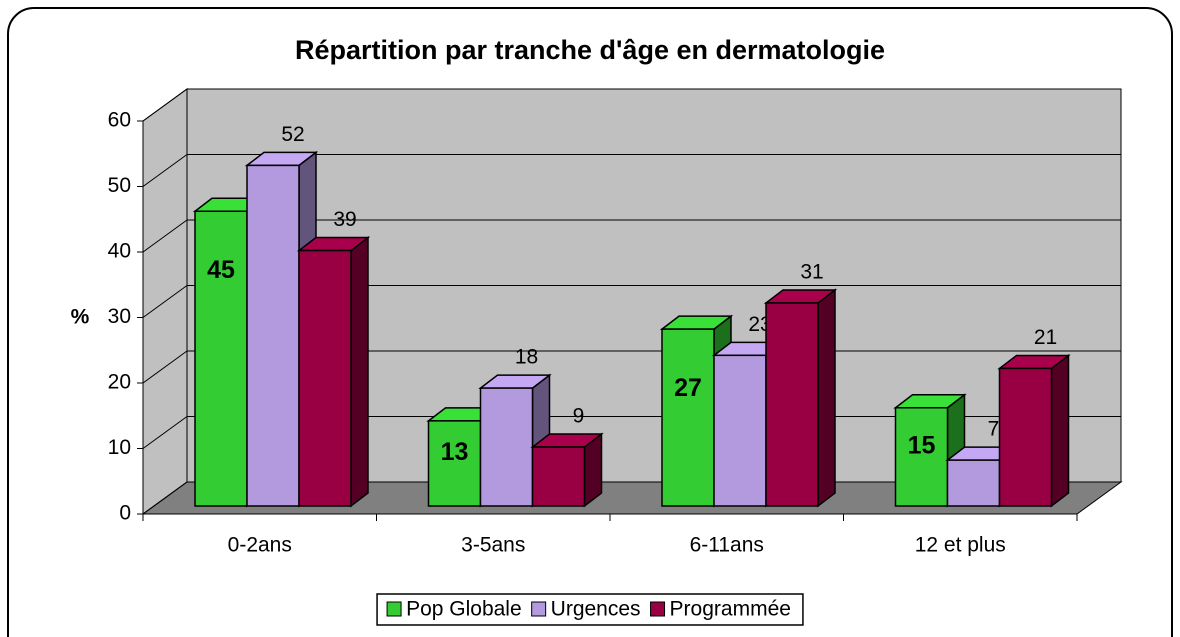  I want to click on data-label: 18, so click(526, 357).